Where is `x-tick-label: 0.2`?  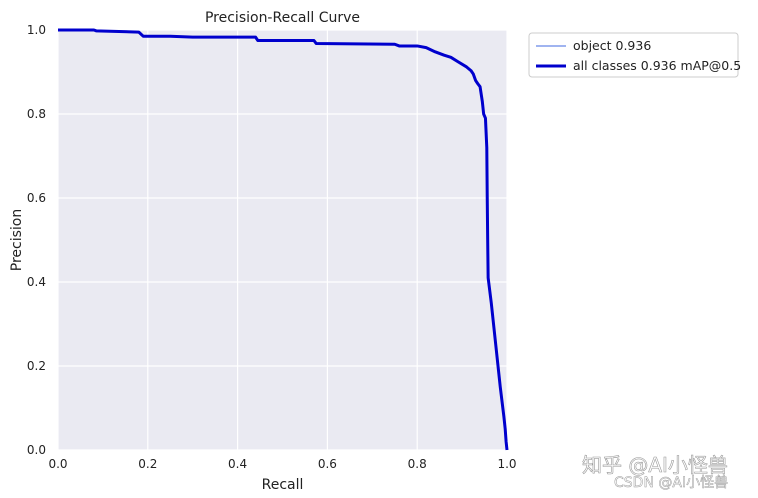
x-tick-label: 0.2 is located at coordinates (147, 464).